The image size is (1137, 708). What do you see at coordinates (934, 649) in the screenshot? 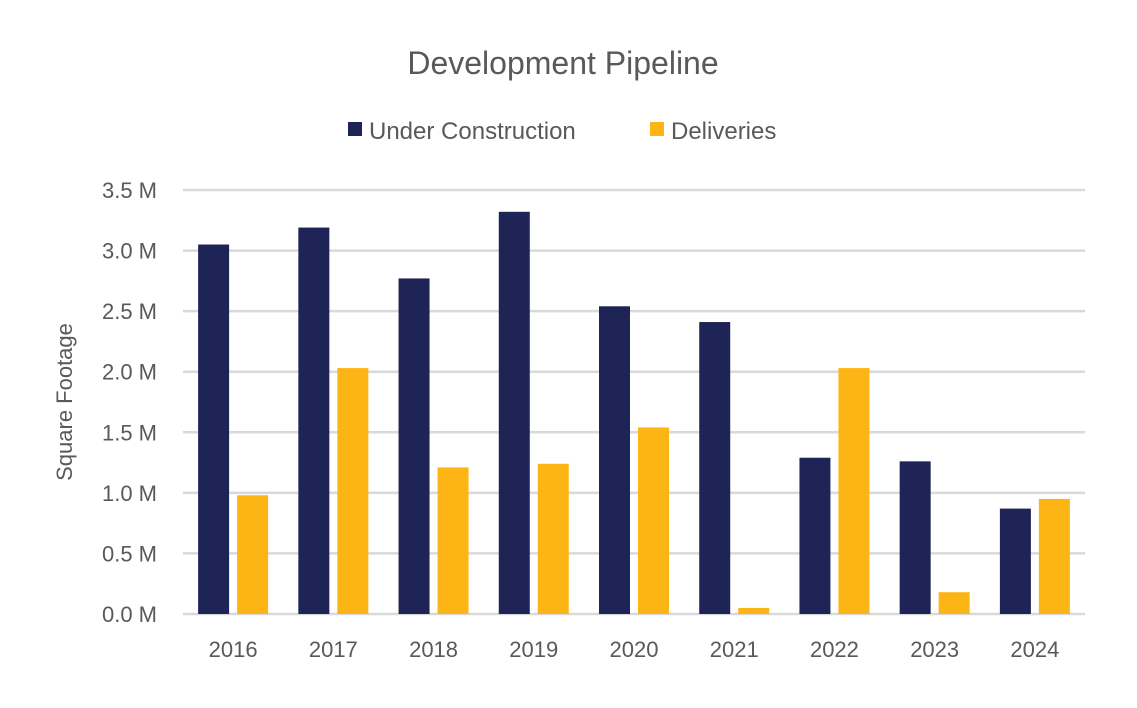
I see `x-tick-label: 2023` at bounding box center [934, 649].